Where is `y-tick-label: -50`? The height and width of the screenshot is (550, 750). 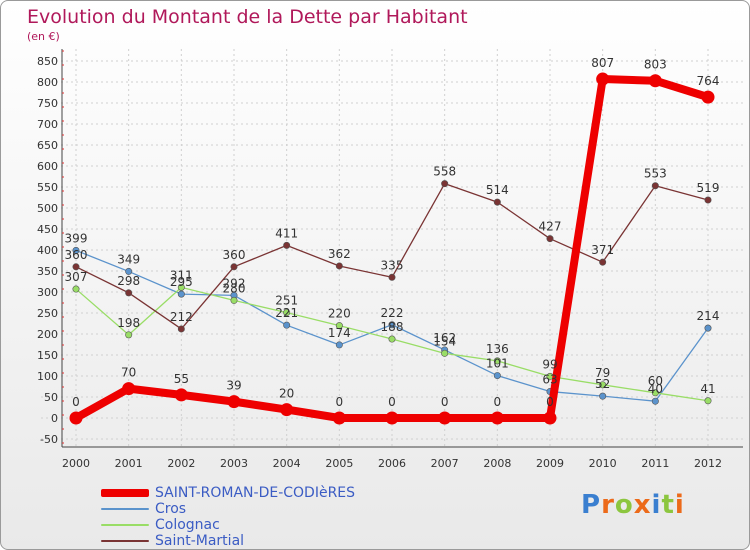
y-tick-label: -50 is located at coordinates (49, 439).